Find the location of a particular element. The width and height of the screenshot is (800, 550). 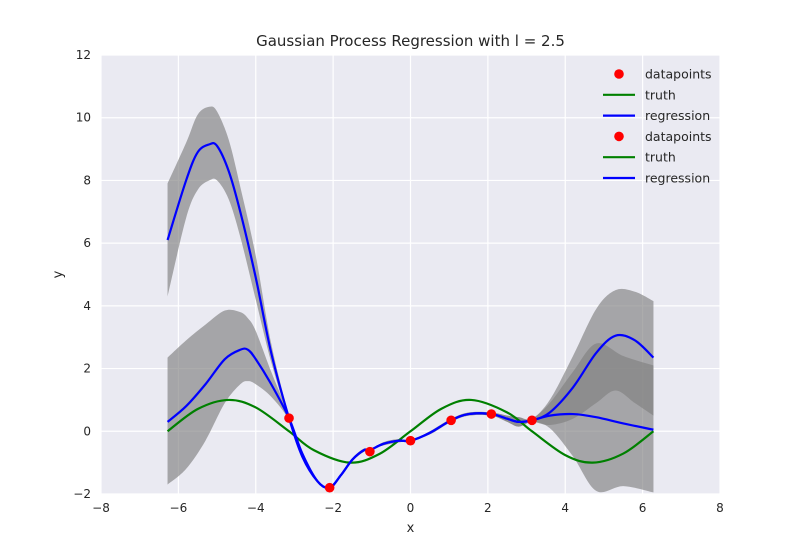

y-tick-label: 4 is located at coordinates (87, 306).